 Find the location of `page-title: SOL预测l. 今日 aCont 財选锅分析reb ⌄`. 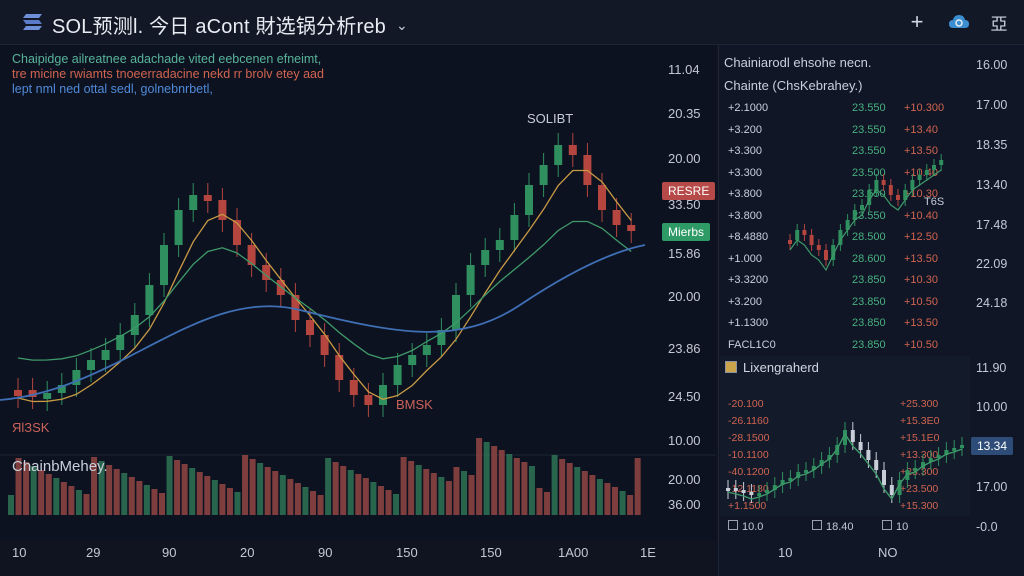

page-title: SOL预测l. 今日 aCont 財选锅分析reb ⌄ is located at coordinates (230, 24).